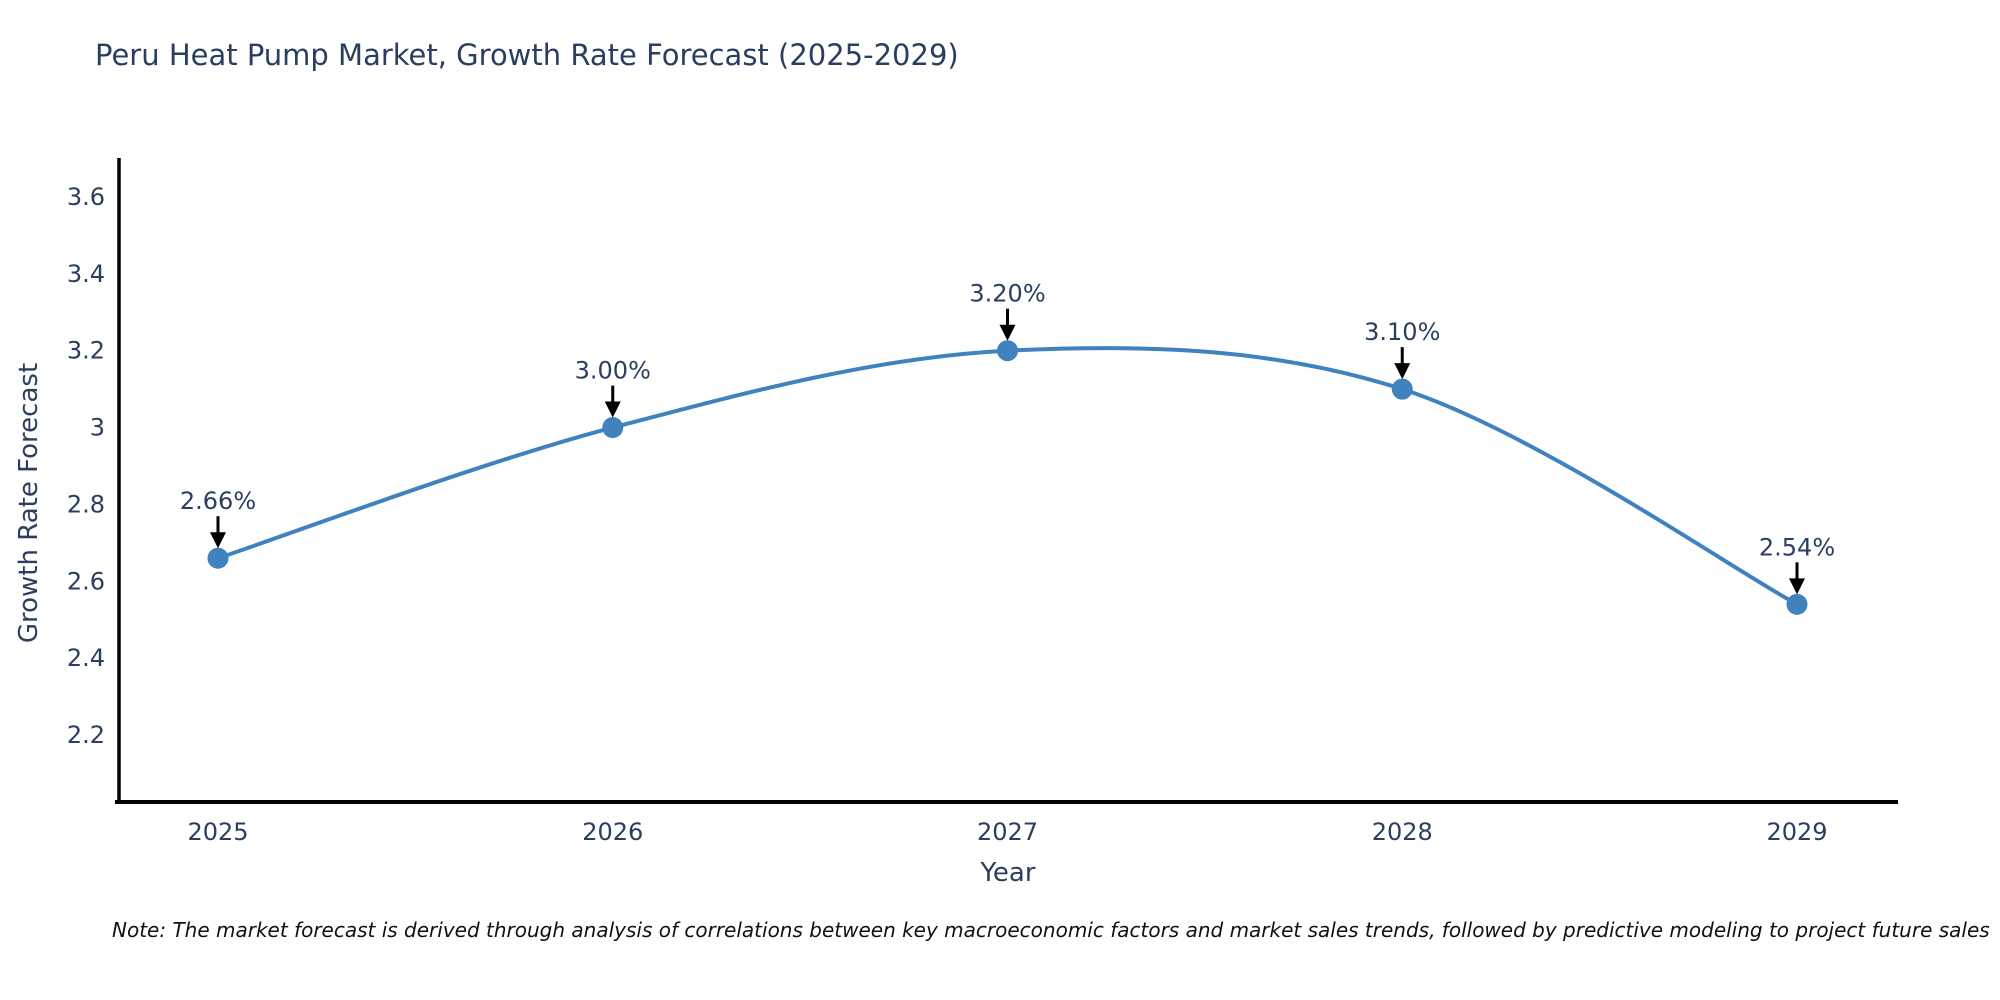  What do you see at coordinates (86, 658) in the screenshot?
I see `ytick-label: 2.4` at bounding box center [86, 658].